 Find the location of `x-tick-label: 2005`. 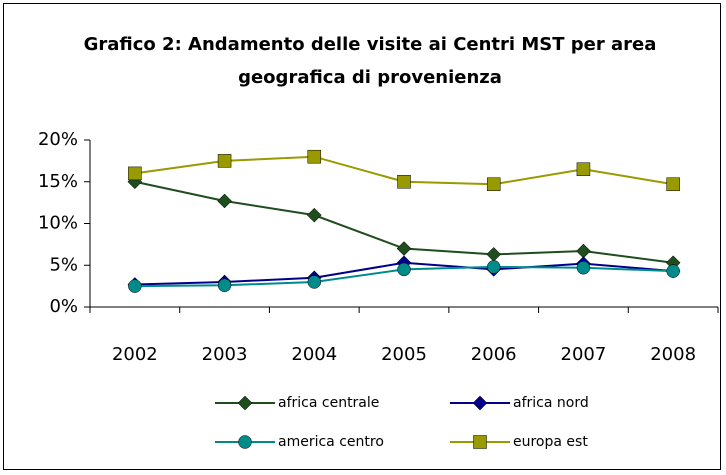

x-tick-label: 2005 is located at coordinates (404, 354).